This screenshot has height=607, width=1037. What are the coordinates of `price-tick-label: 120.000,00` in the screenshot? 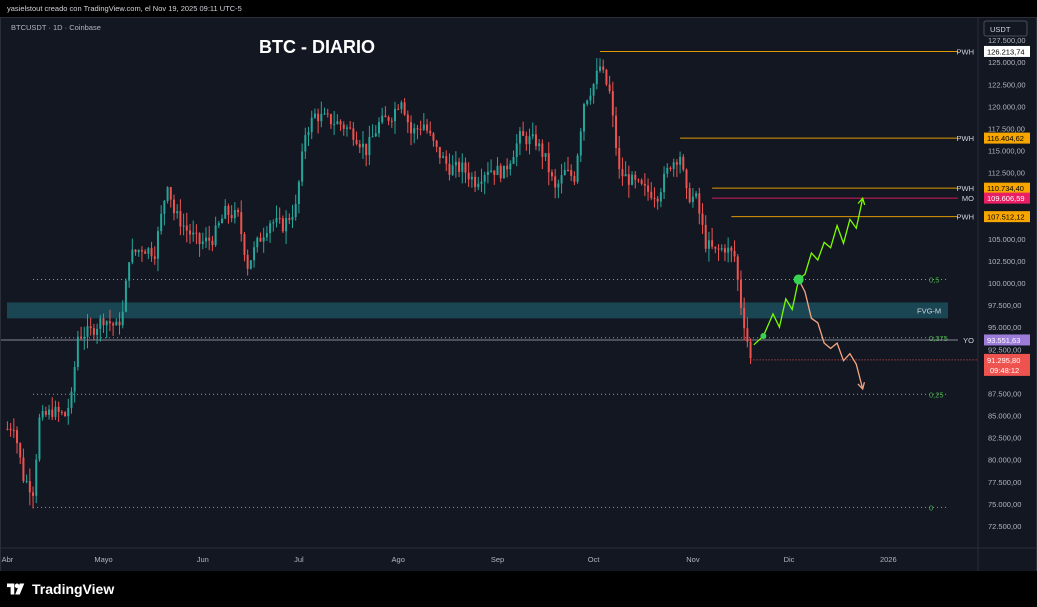 It's located at (1007, 106).